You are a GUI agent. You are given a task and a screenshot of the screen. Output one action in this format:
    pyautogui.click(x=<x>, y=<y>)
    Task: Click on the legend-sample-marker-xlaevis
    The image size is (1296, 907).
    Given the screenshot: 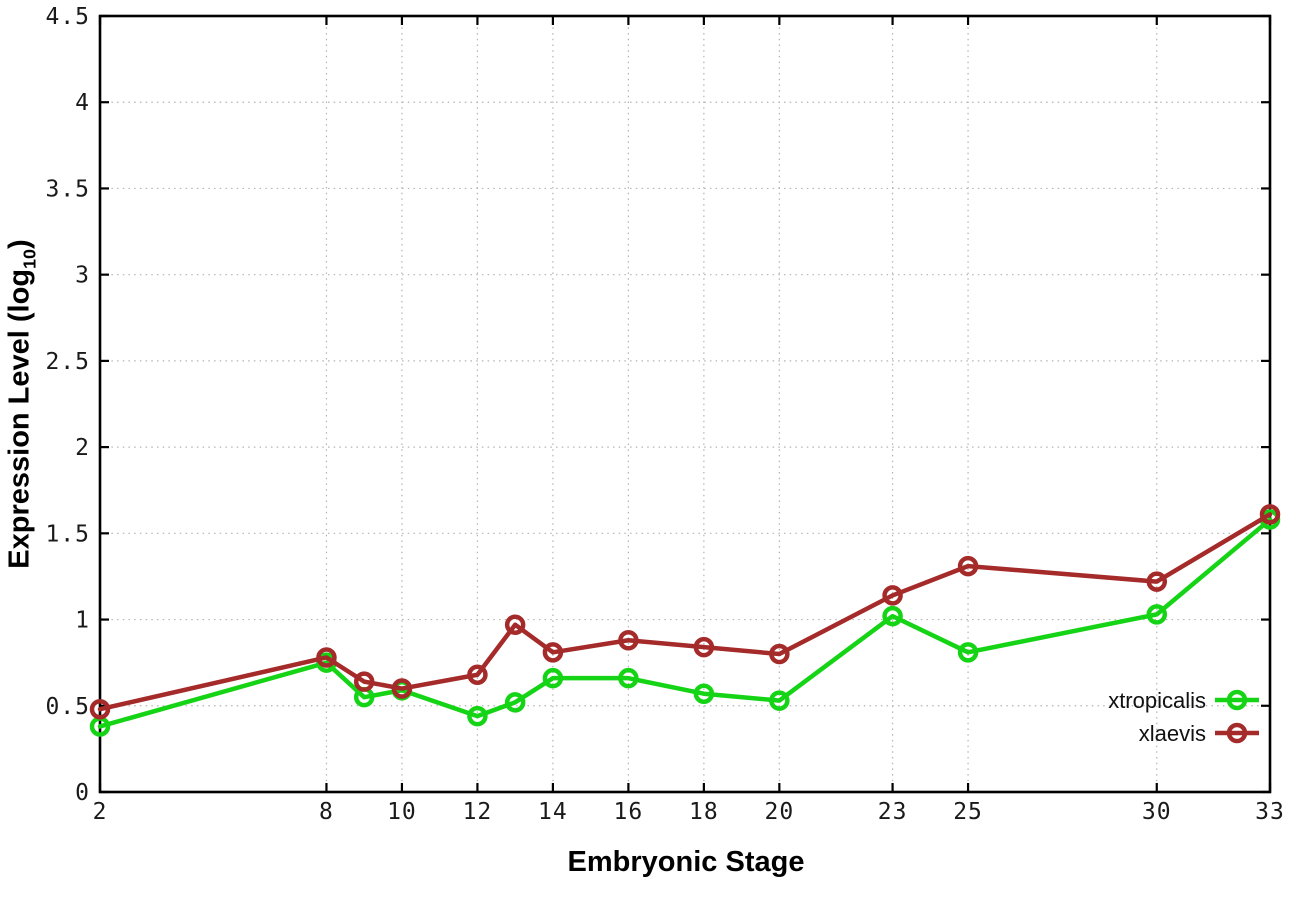 What is the action you would take?
    pyautogui.click(x=1237, y=733)
    